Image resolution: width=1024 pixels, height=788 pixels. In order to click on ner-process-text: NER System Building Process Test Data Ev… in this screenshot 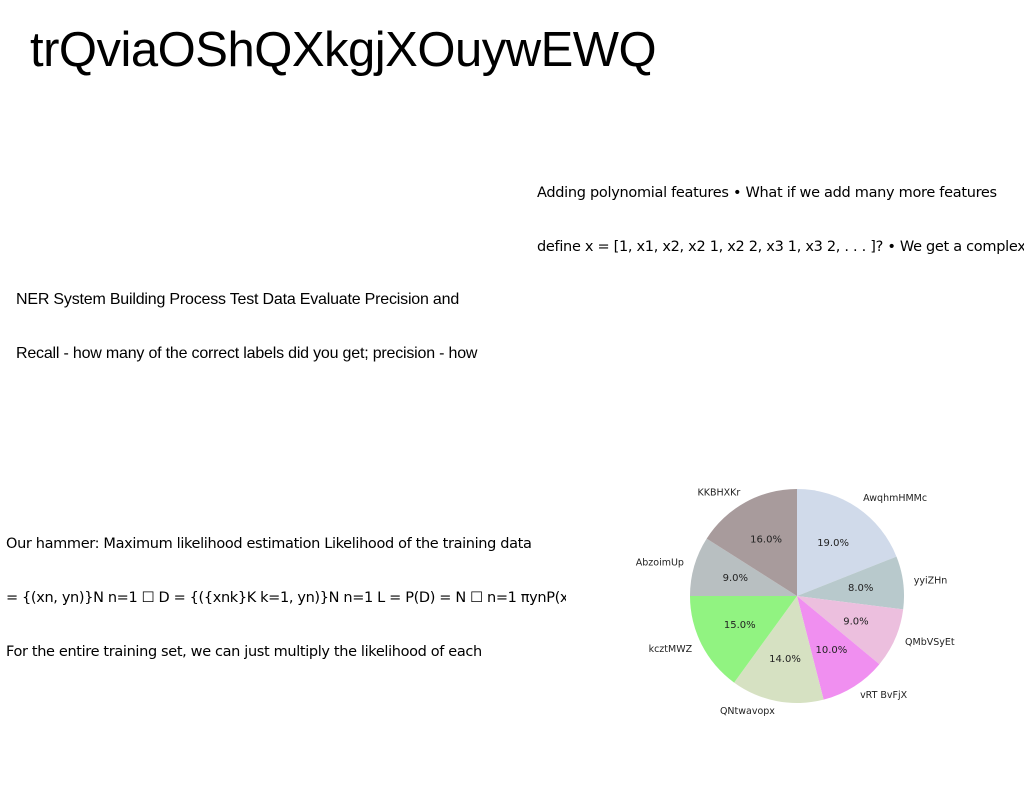, I will do `click(266, 318)`.